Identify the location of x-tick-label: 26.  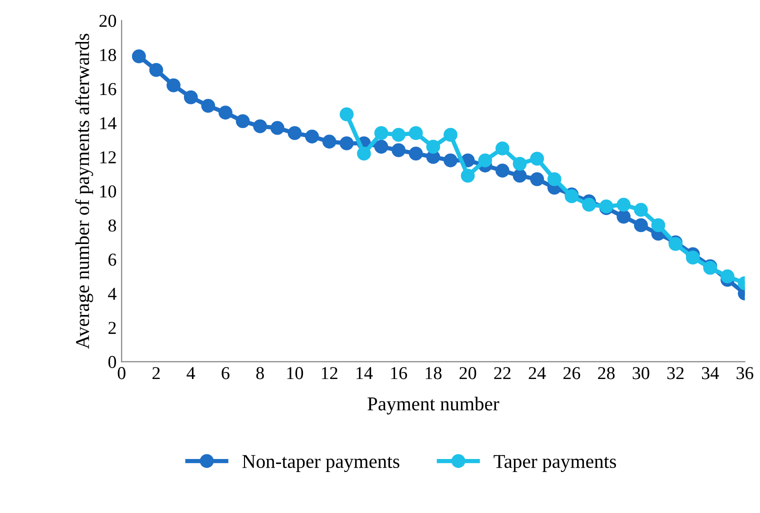
(571, 373).